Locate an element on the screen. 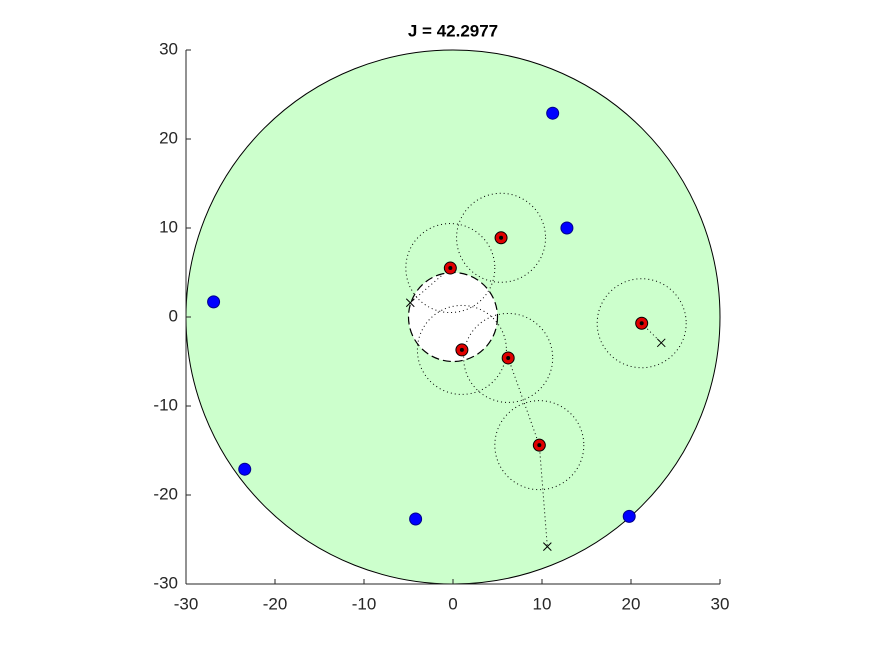 This screenshot has width=875, height=661. x-tick-label: 0 is located at coordinates (452, 603).